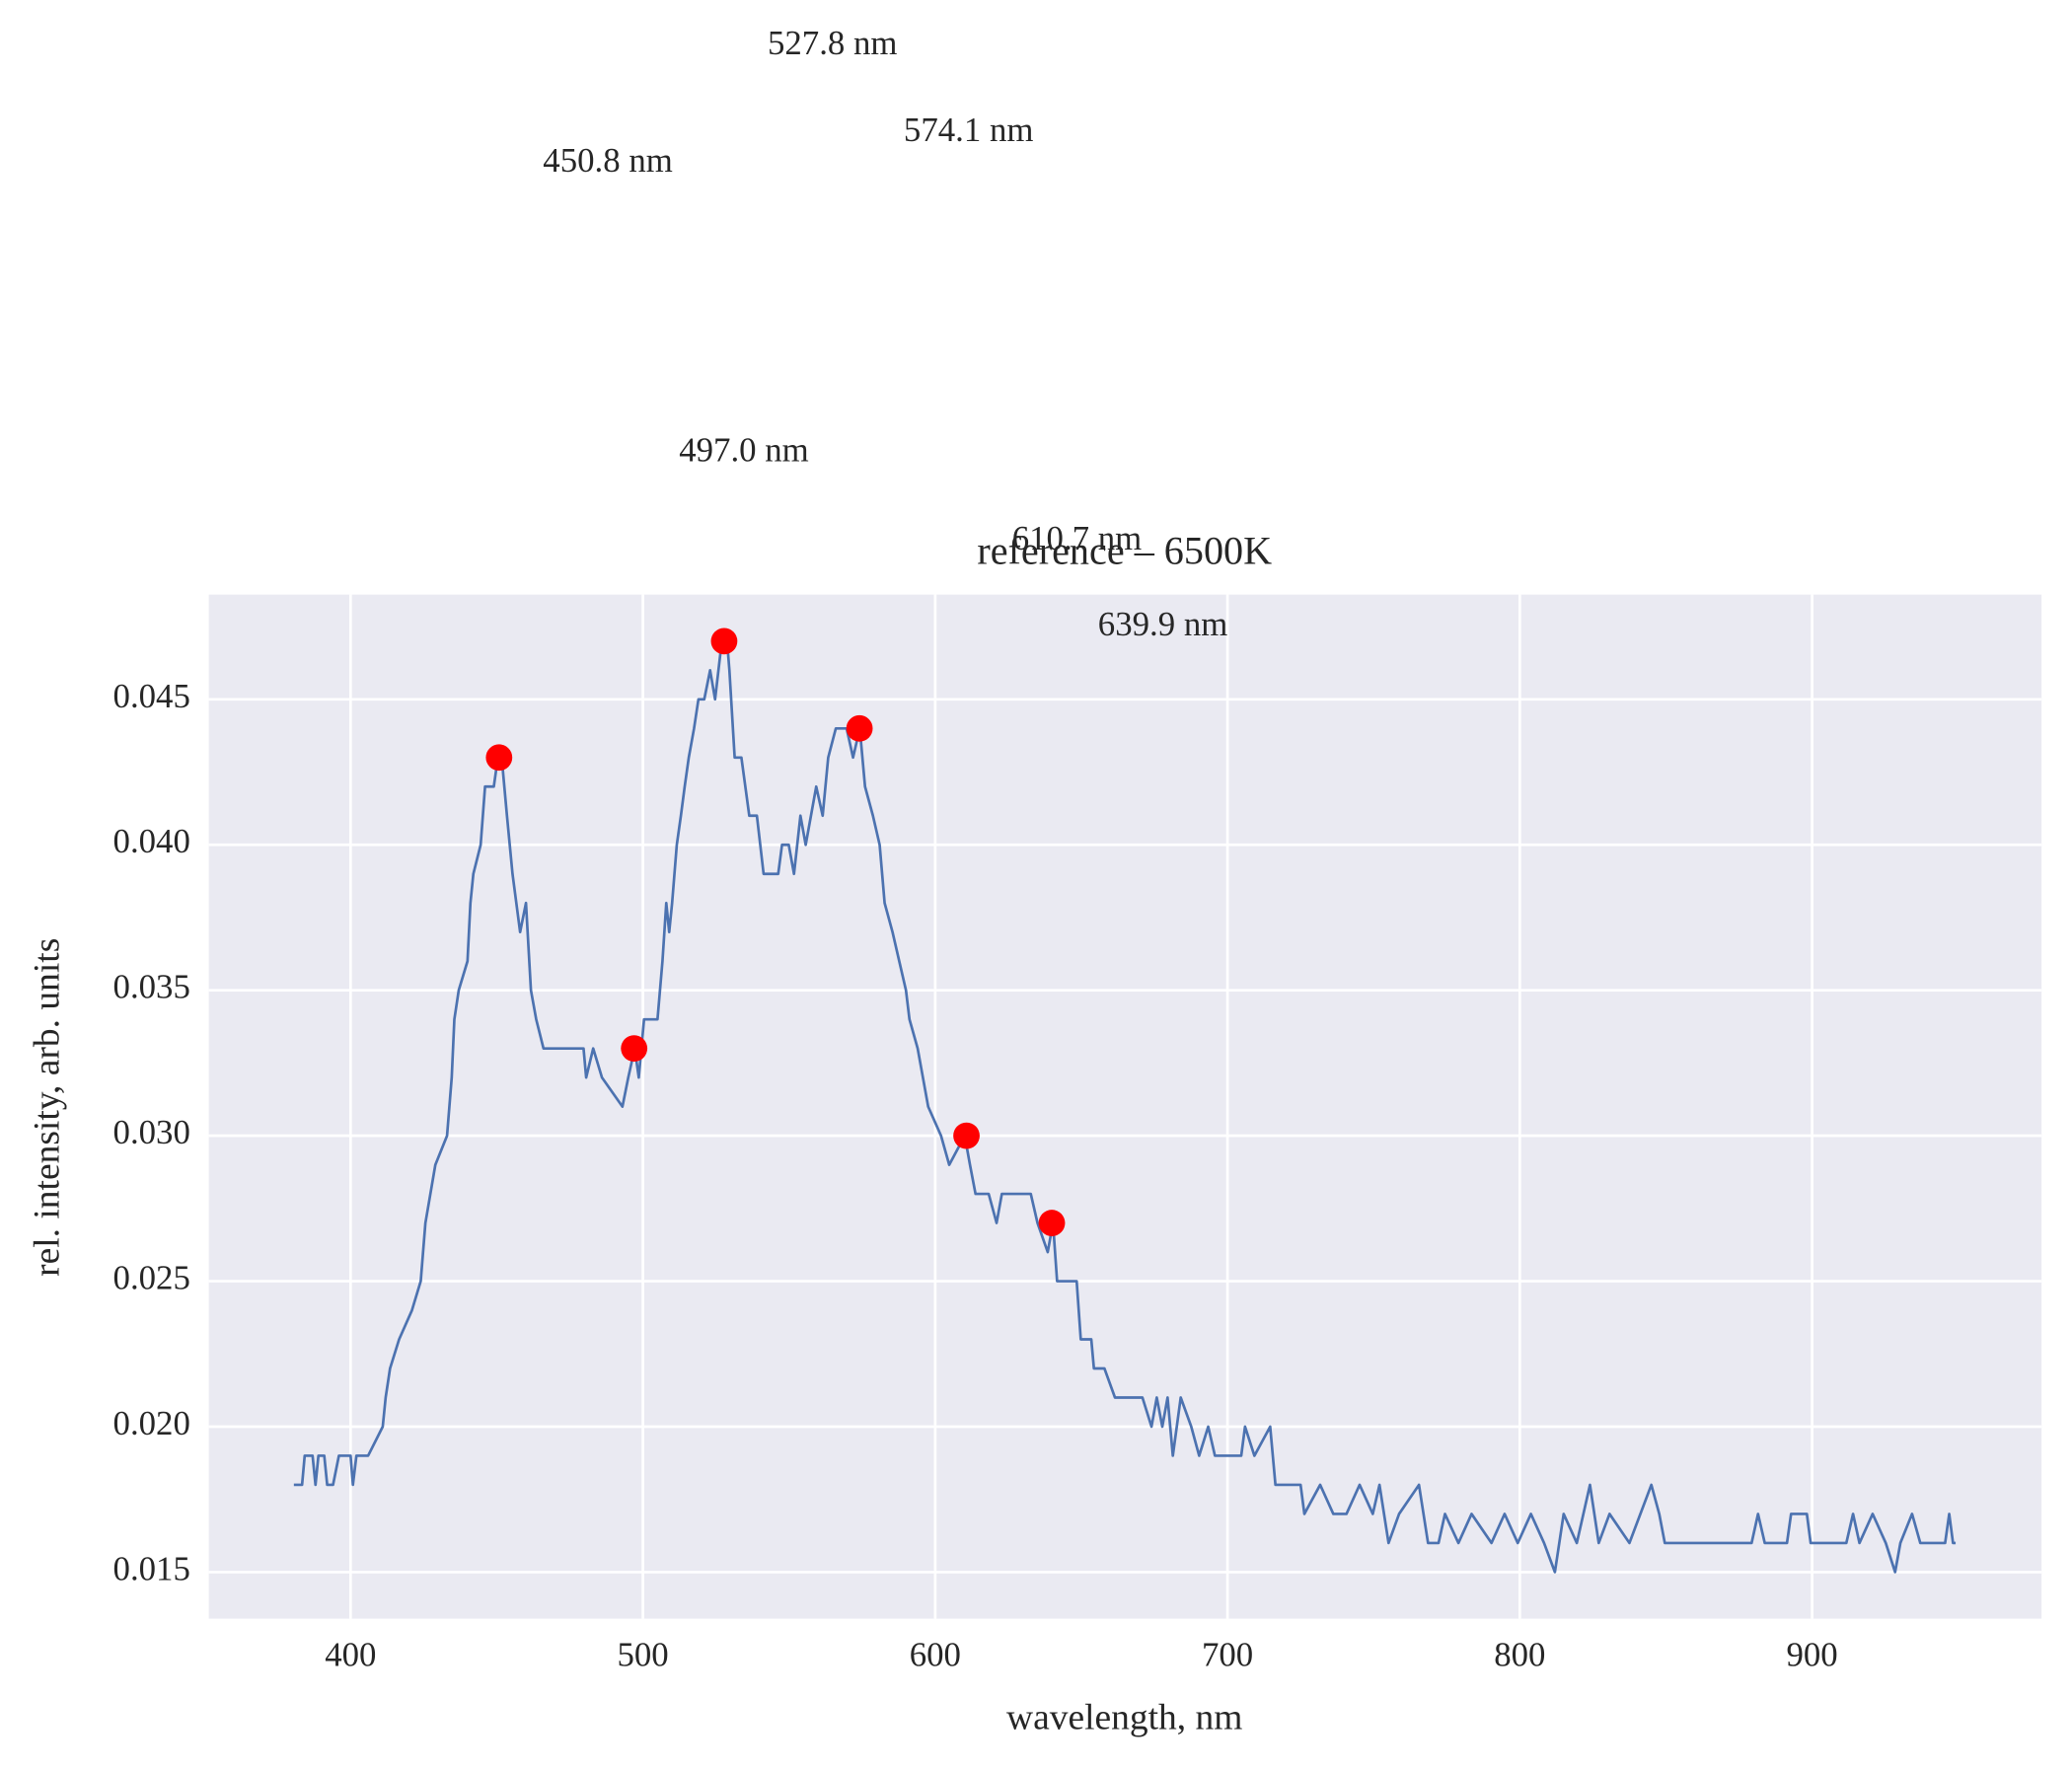 Image resolution: width=2072 pixels, height=1771 pixels. What do you see at coordinates (152, 841) in the screenshot?
I see `y-tick-label: 0.040` at bounding box center [152, 841].